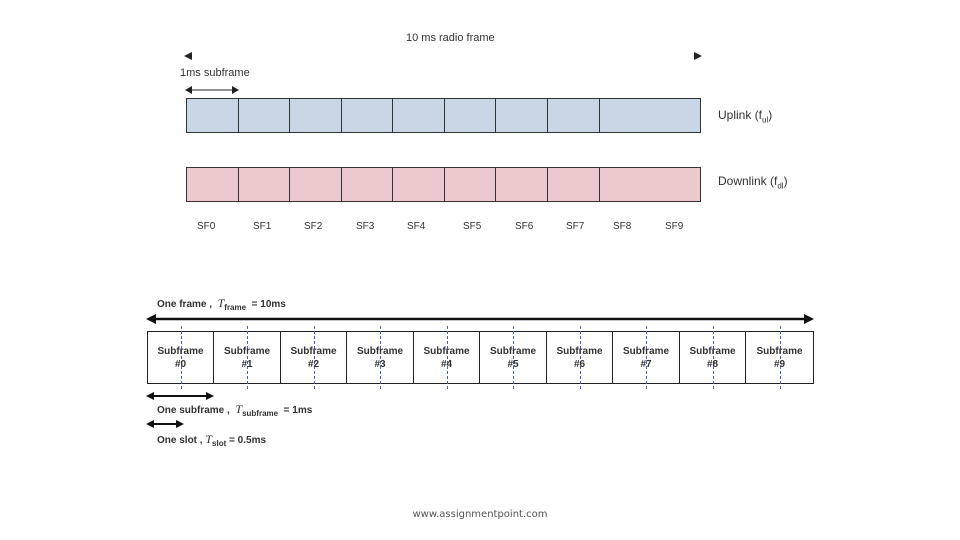  Describe the element at coordinates (365, 226) in the screenshot. I see `sf-label-3: SF3` at that location.